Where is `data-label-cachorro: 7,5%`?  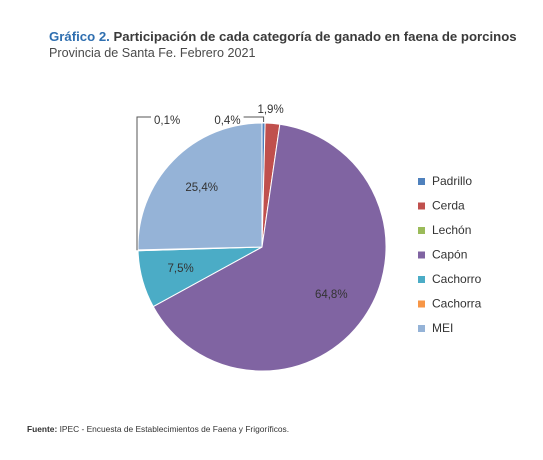 data-label-cachorro: 7,5% is located at coordinates (181, 269).